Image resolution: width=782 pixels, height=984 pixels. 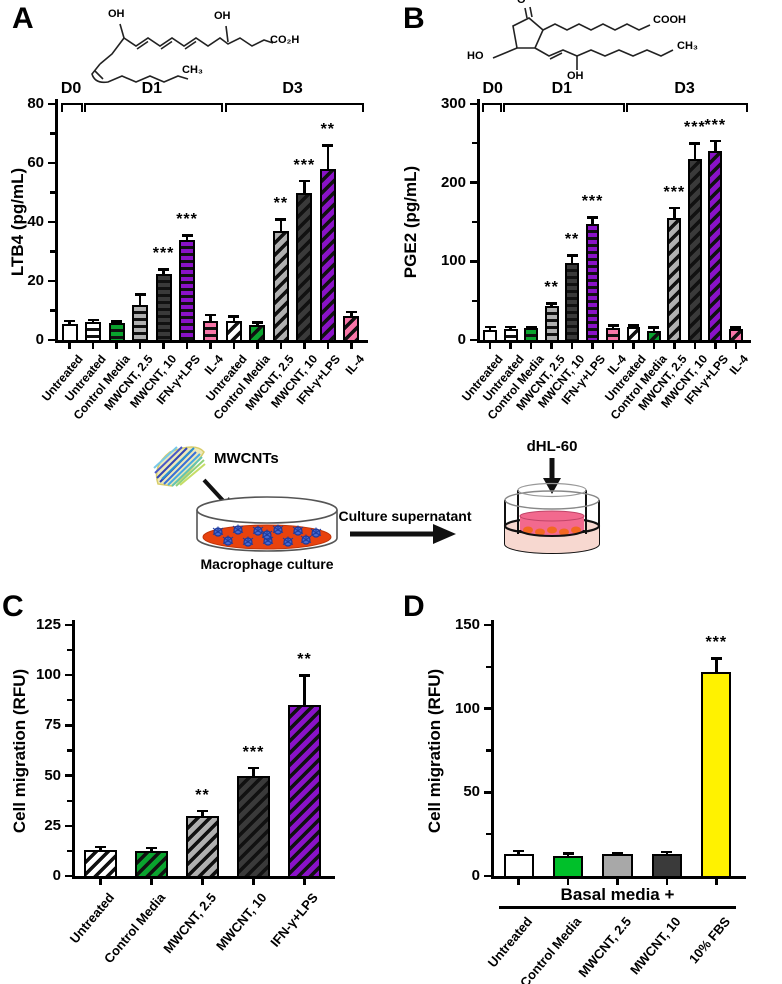 I want to click on x-label: IL-4, so click(x=739, y=365).